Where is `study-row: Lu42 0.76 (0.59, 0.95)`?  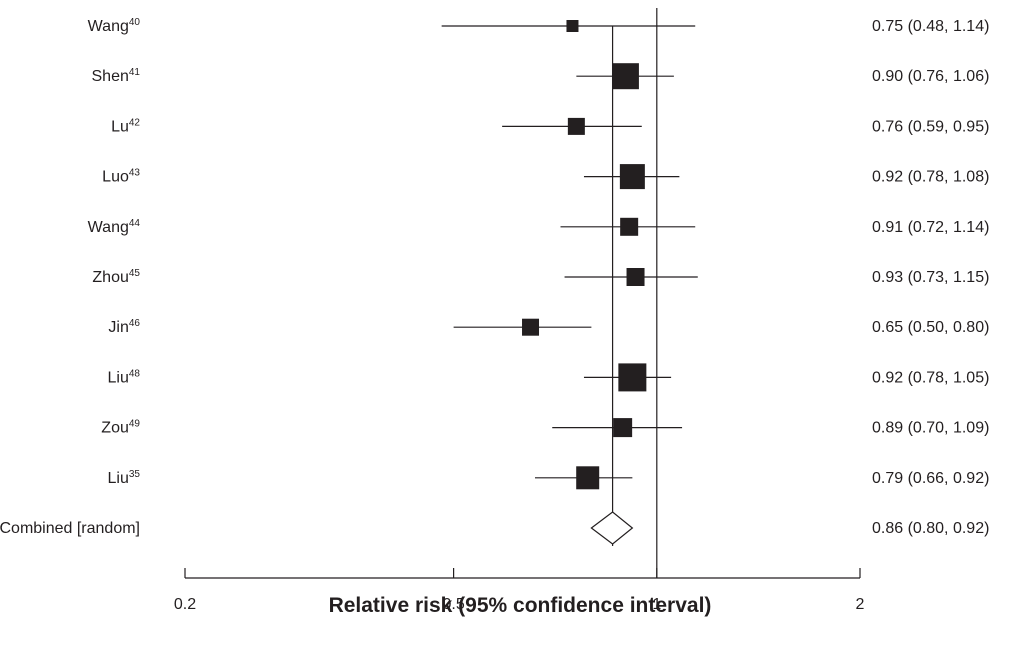
study-row: Lu42 0.76 (0.59, 0.95) is located at coordinates (550, 126).